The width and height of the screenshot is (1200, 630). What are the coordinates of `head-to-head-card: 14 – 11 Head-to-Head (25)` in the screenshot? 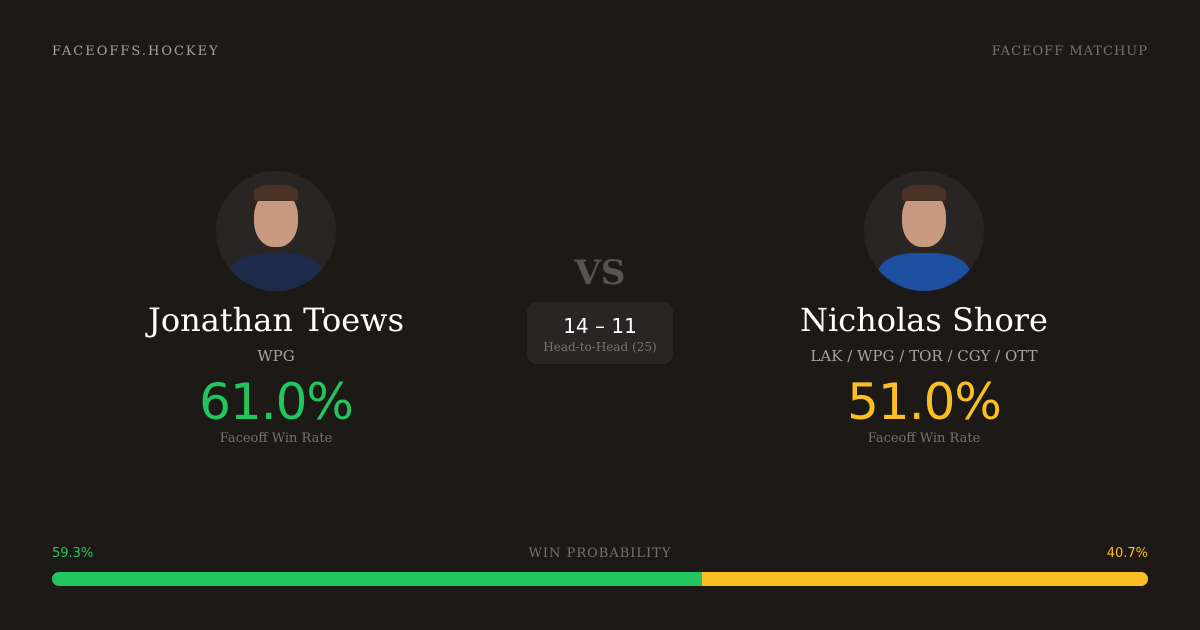 It's located at (600, 333).